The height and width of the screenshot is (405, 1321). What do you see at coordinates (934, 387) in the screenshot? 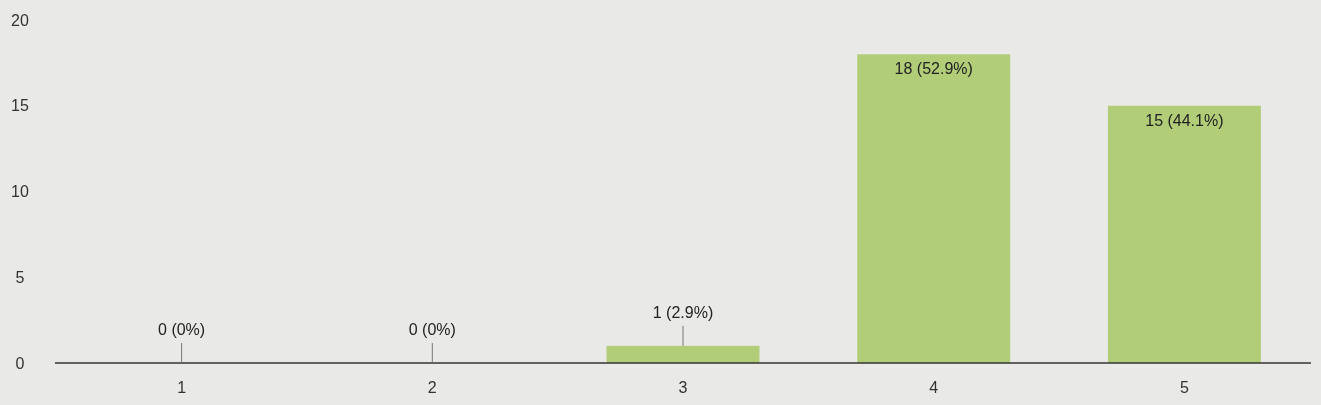
I see `x-tick-label: 4` at bounding box center [934, 387].